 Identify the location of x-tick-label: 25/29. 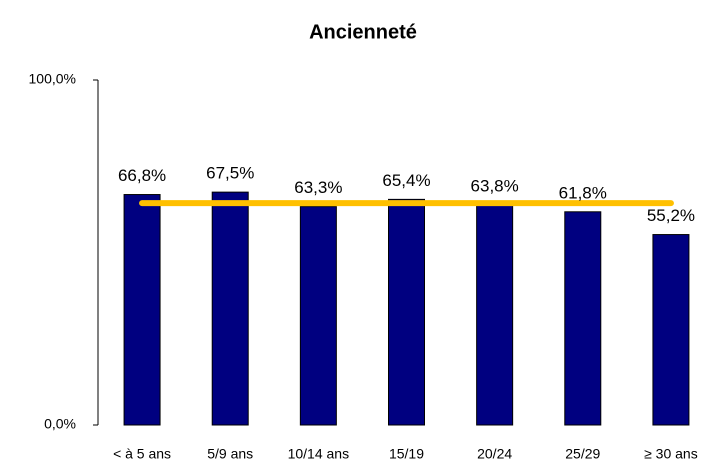
(582, 454).